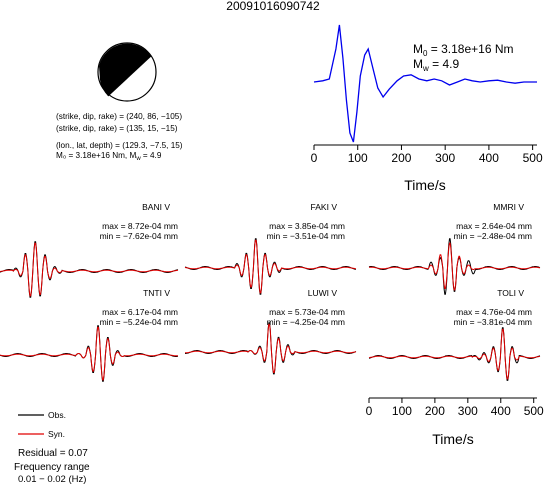 This screenshot has width=546, height=485. I want to click on frequency-range-label: Frequency range, so click(52, 467).